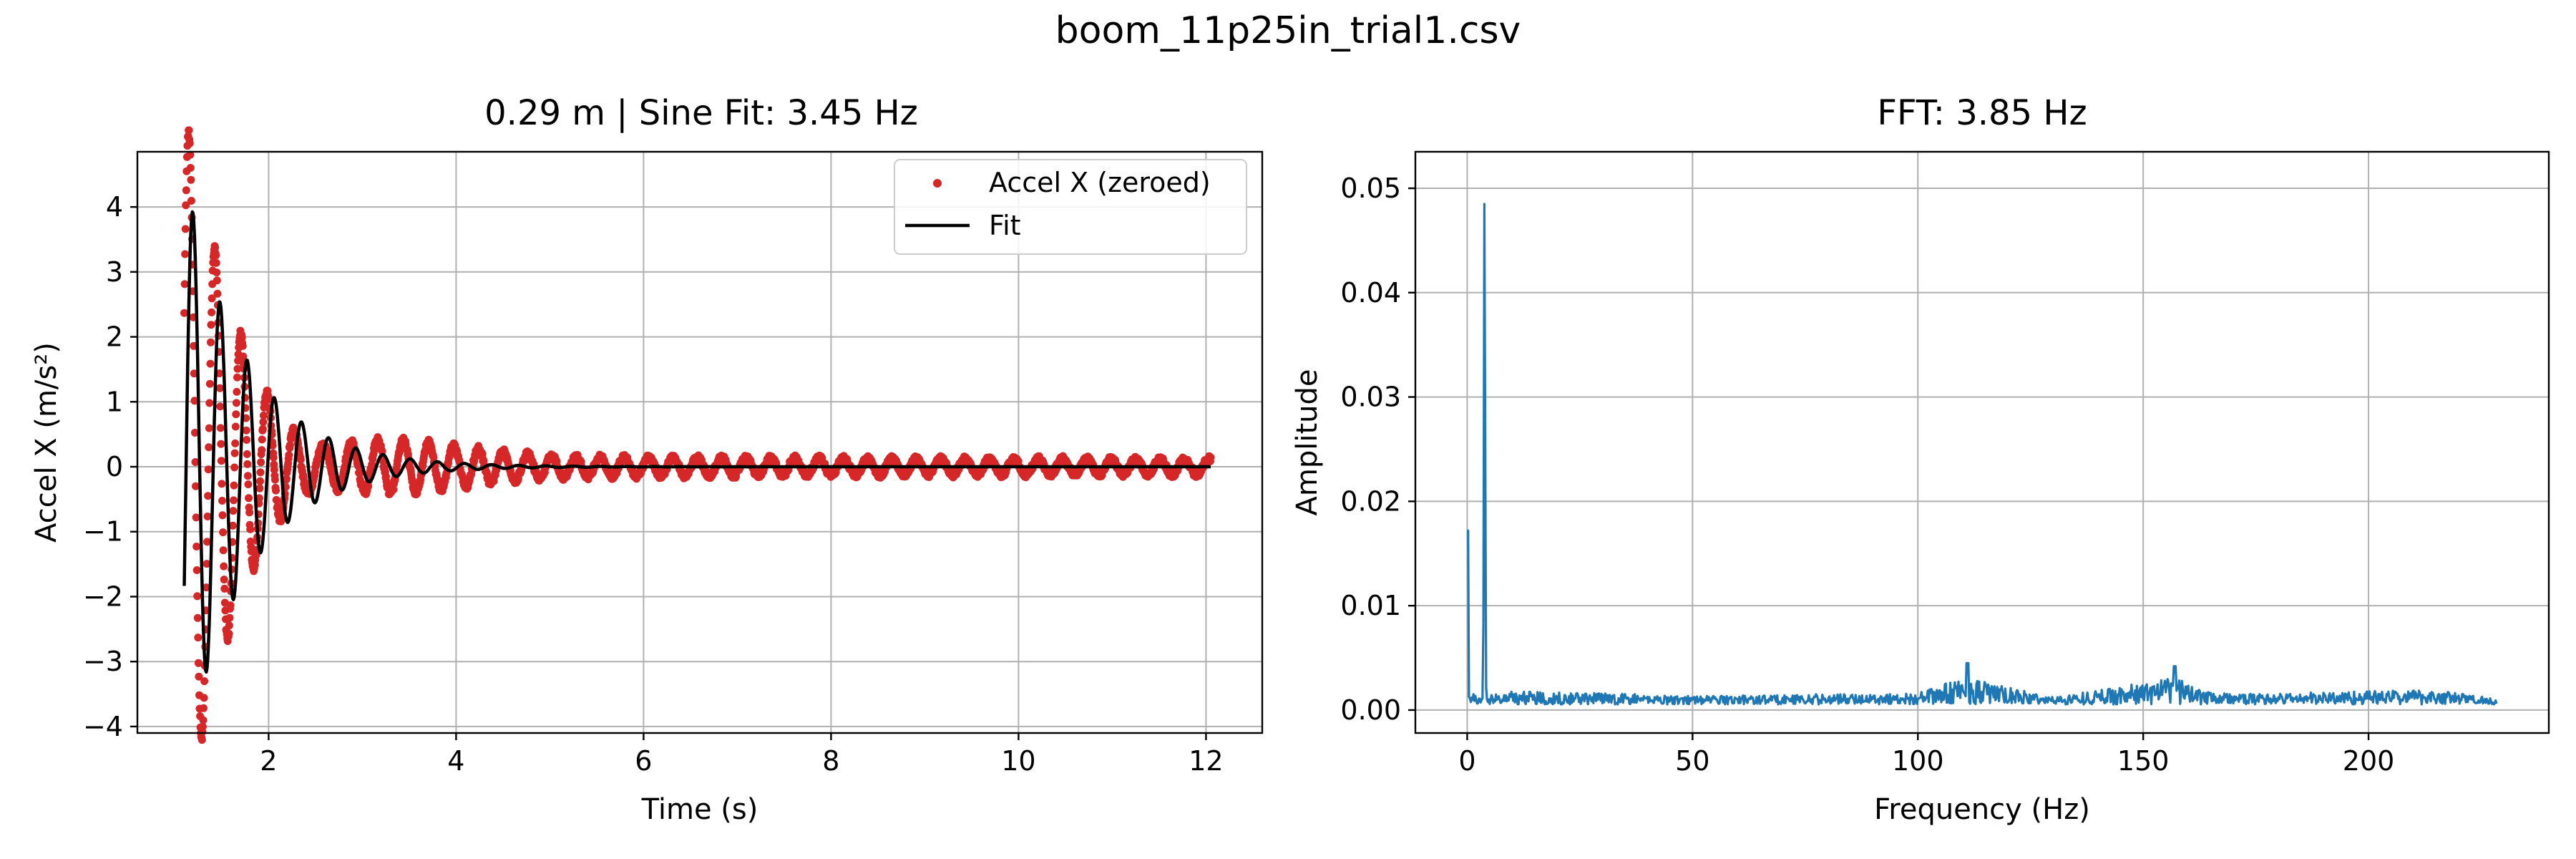  What do you see at coordinates (103, 726) in the screenshot?
I see `time-series-y-tick-label: −4` at bounding box center [103, 726].